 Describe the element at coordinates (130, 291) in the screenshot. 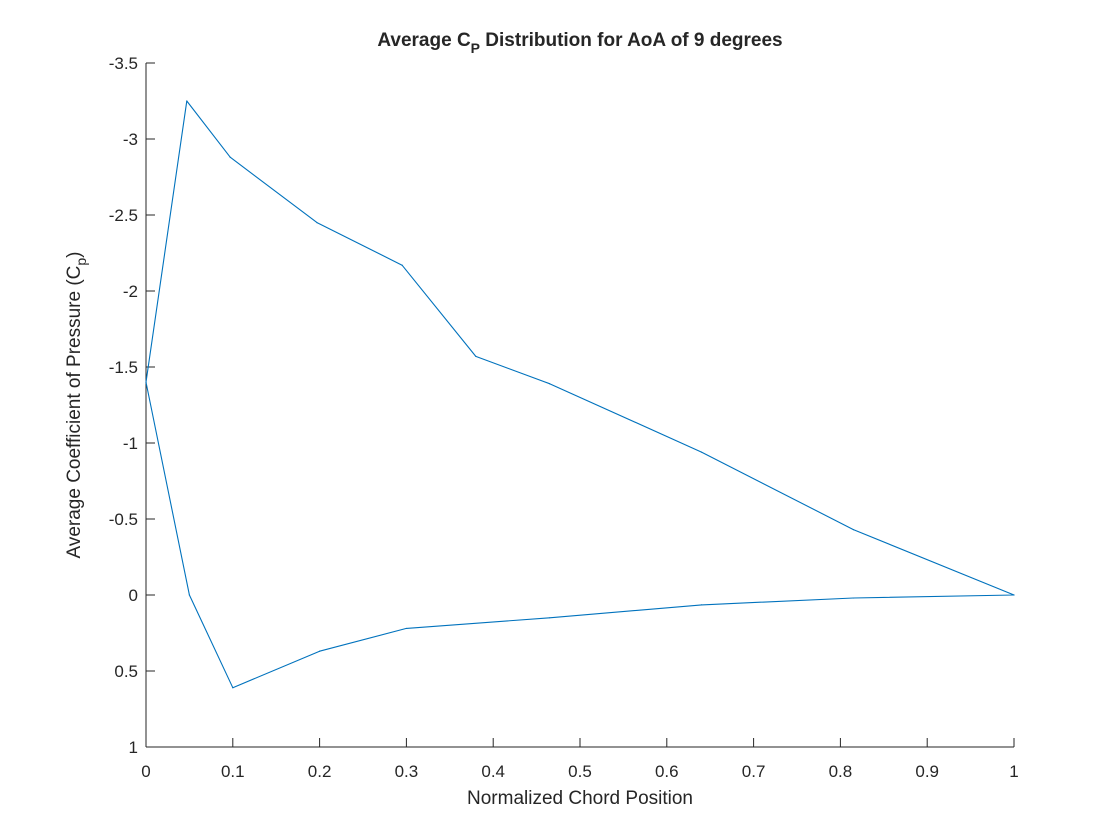

I see `y-tick-label: -2` at that location.